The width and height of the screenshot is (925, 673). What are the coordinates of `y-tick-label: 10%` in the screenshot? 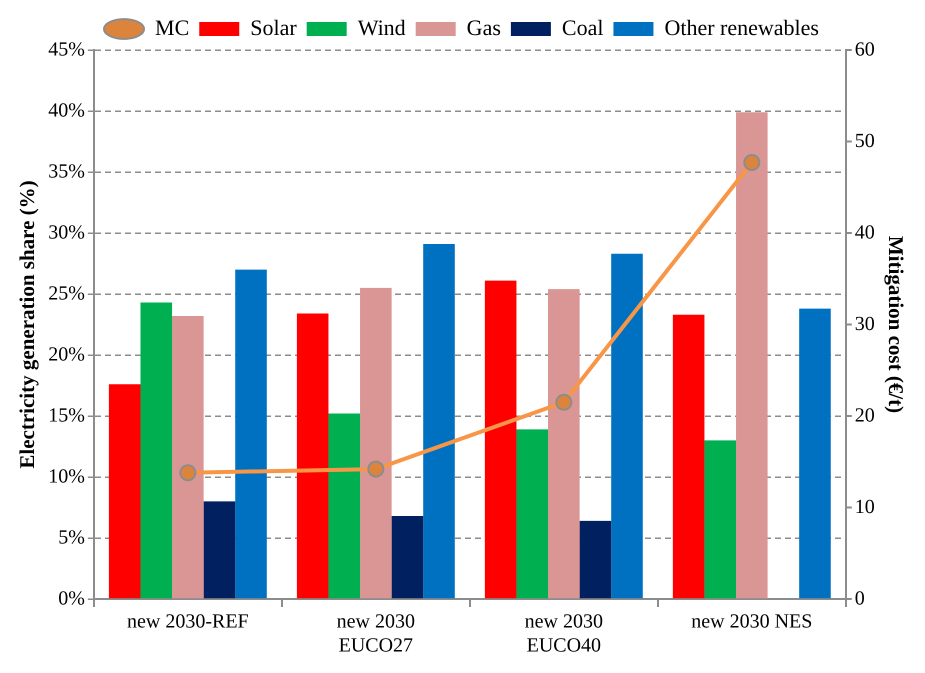 It's located at (66, 476).